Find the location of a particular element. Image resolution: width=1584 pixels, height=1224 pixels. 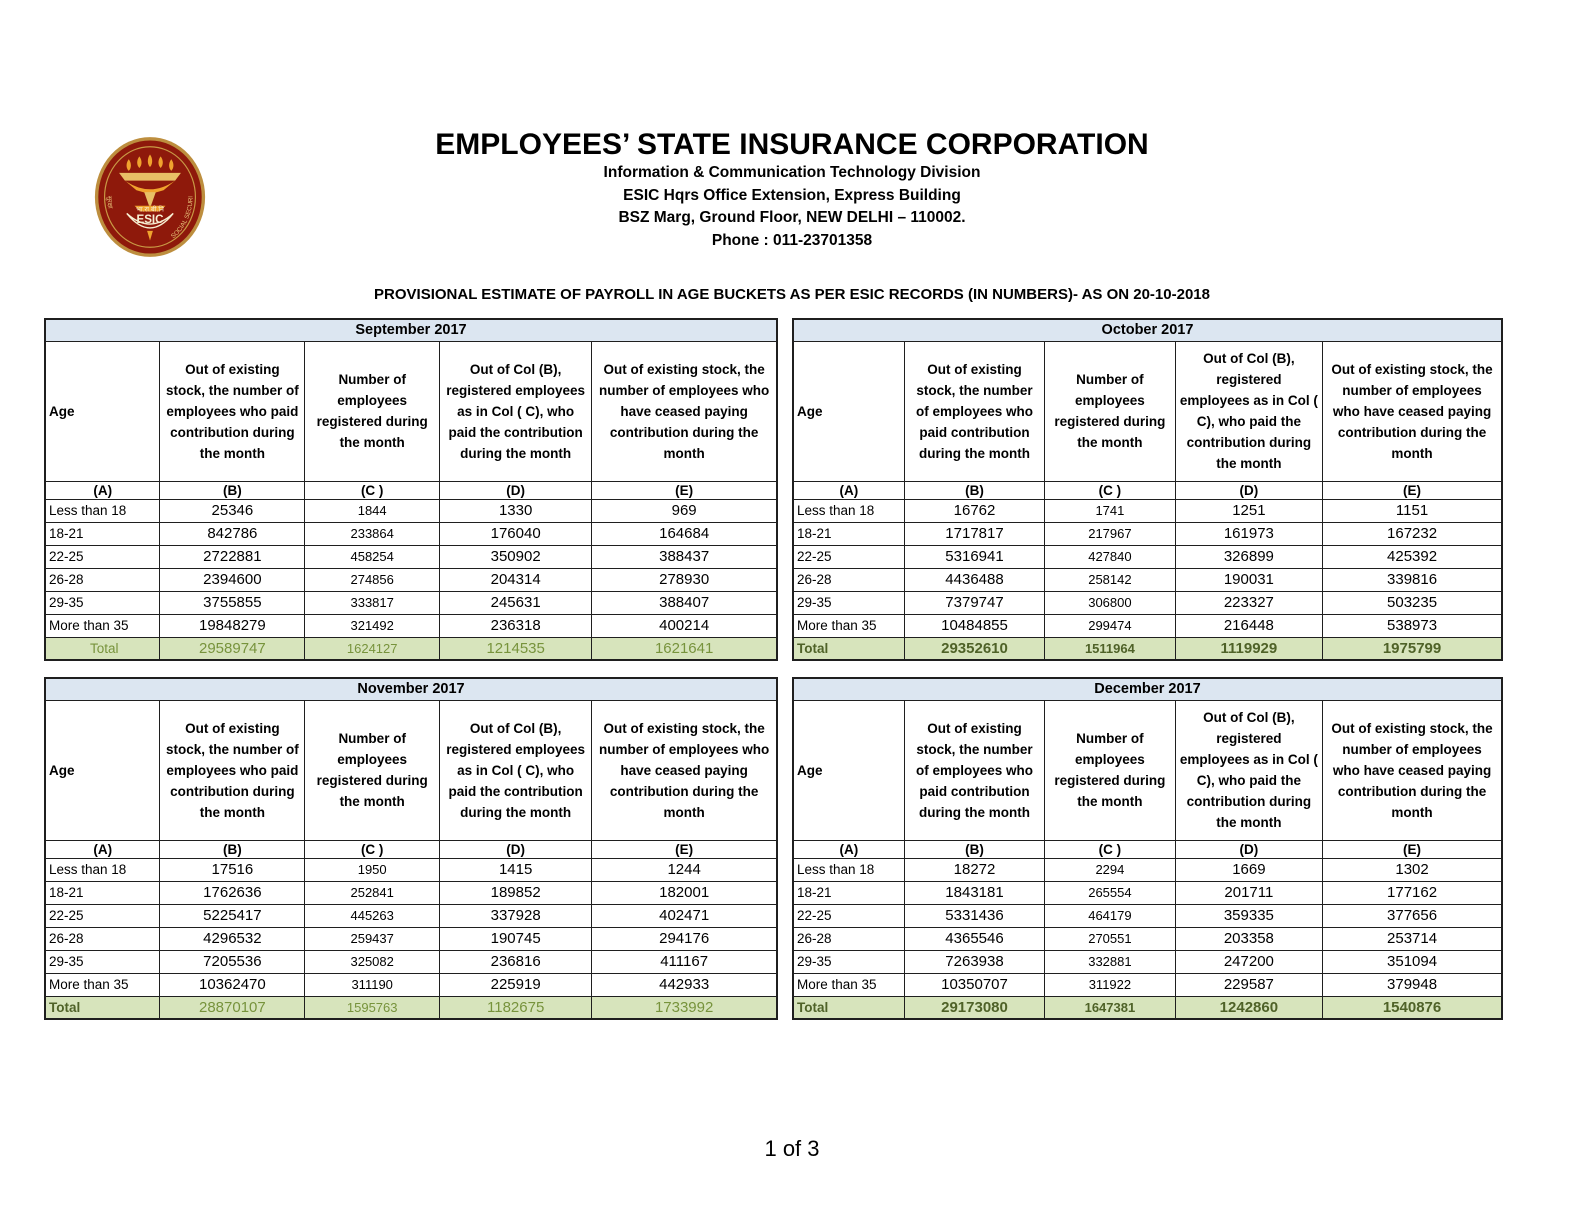

value-cell: 325082 is located at coordinates (372, 961).